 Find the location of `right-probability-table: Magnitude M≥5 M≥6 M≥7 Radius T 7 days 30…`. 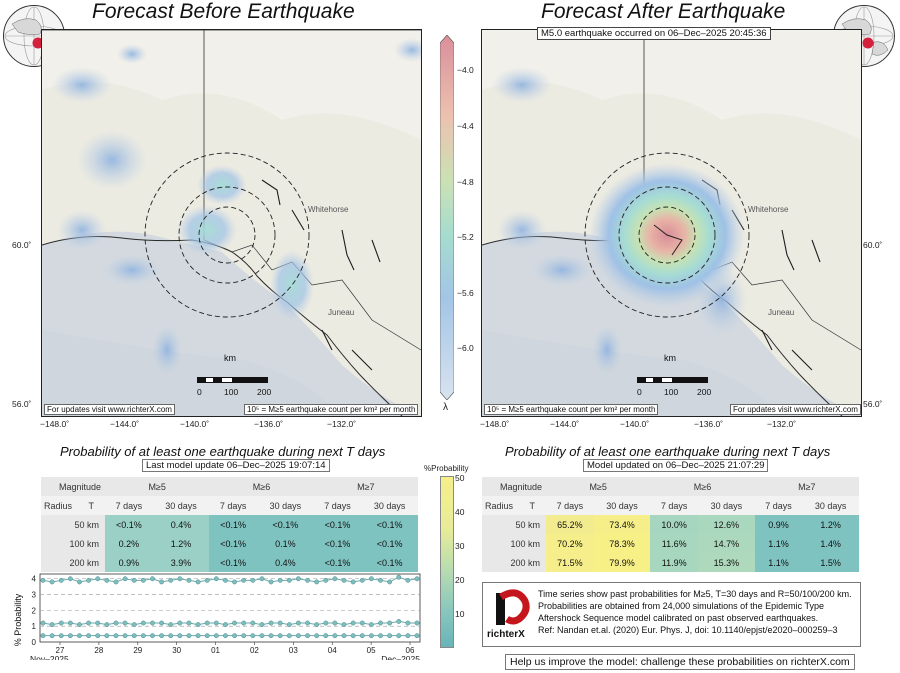

right-probability-table: Magnitude M≥5 M≥6 M≥7 Radius T 7 days 30… is located at coordinates (670, 524).